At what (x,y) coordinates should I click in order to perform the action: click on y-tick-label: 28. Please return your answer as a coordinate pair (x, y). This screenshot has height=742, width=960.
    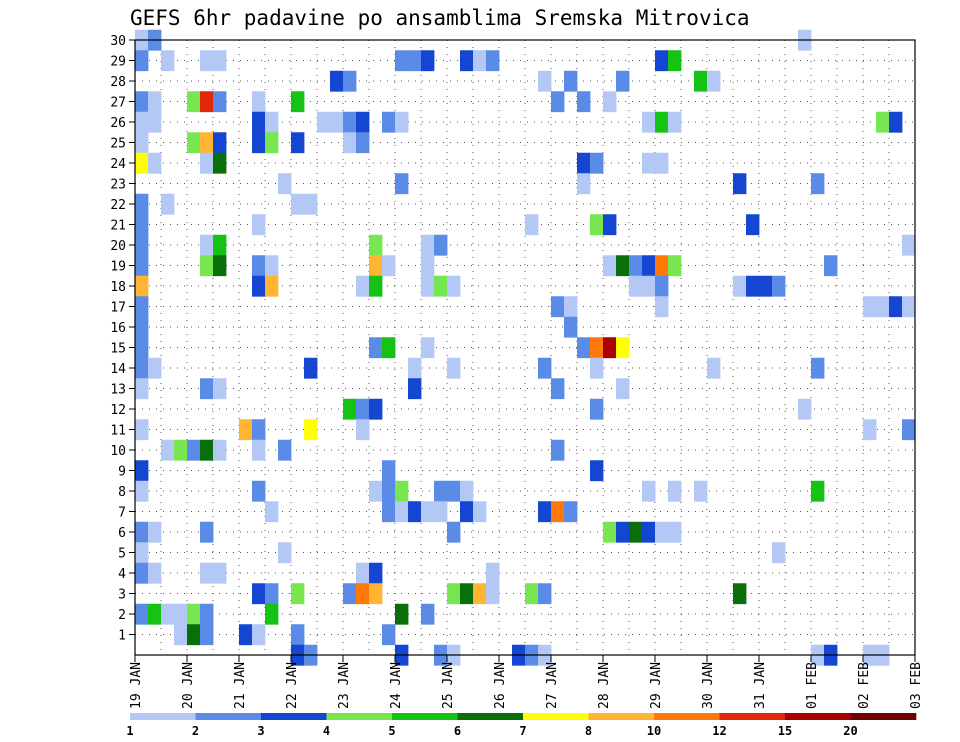
    Looking at the image, I should click on (118, 82).